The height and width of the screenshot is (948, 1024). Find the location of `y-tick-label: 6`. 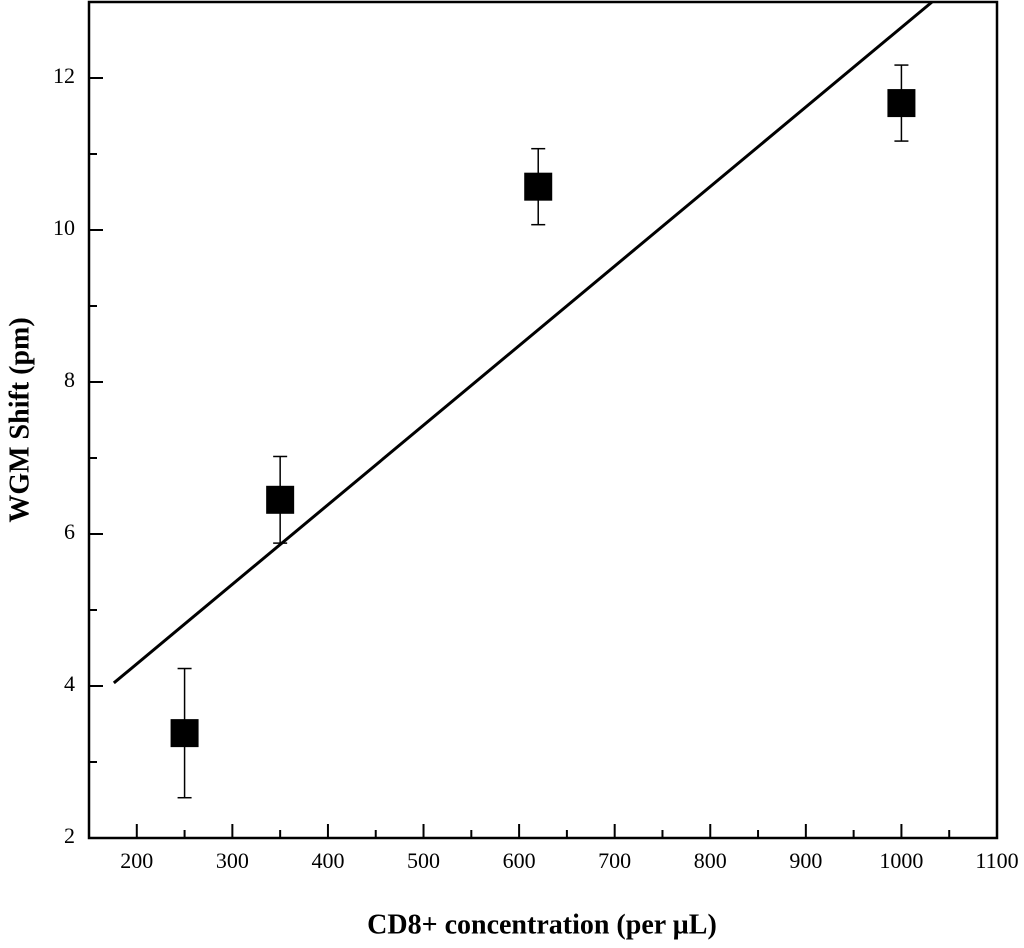

y-tick-label: 6 is located at coordinates (69, 531).